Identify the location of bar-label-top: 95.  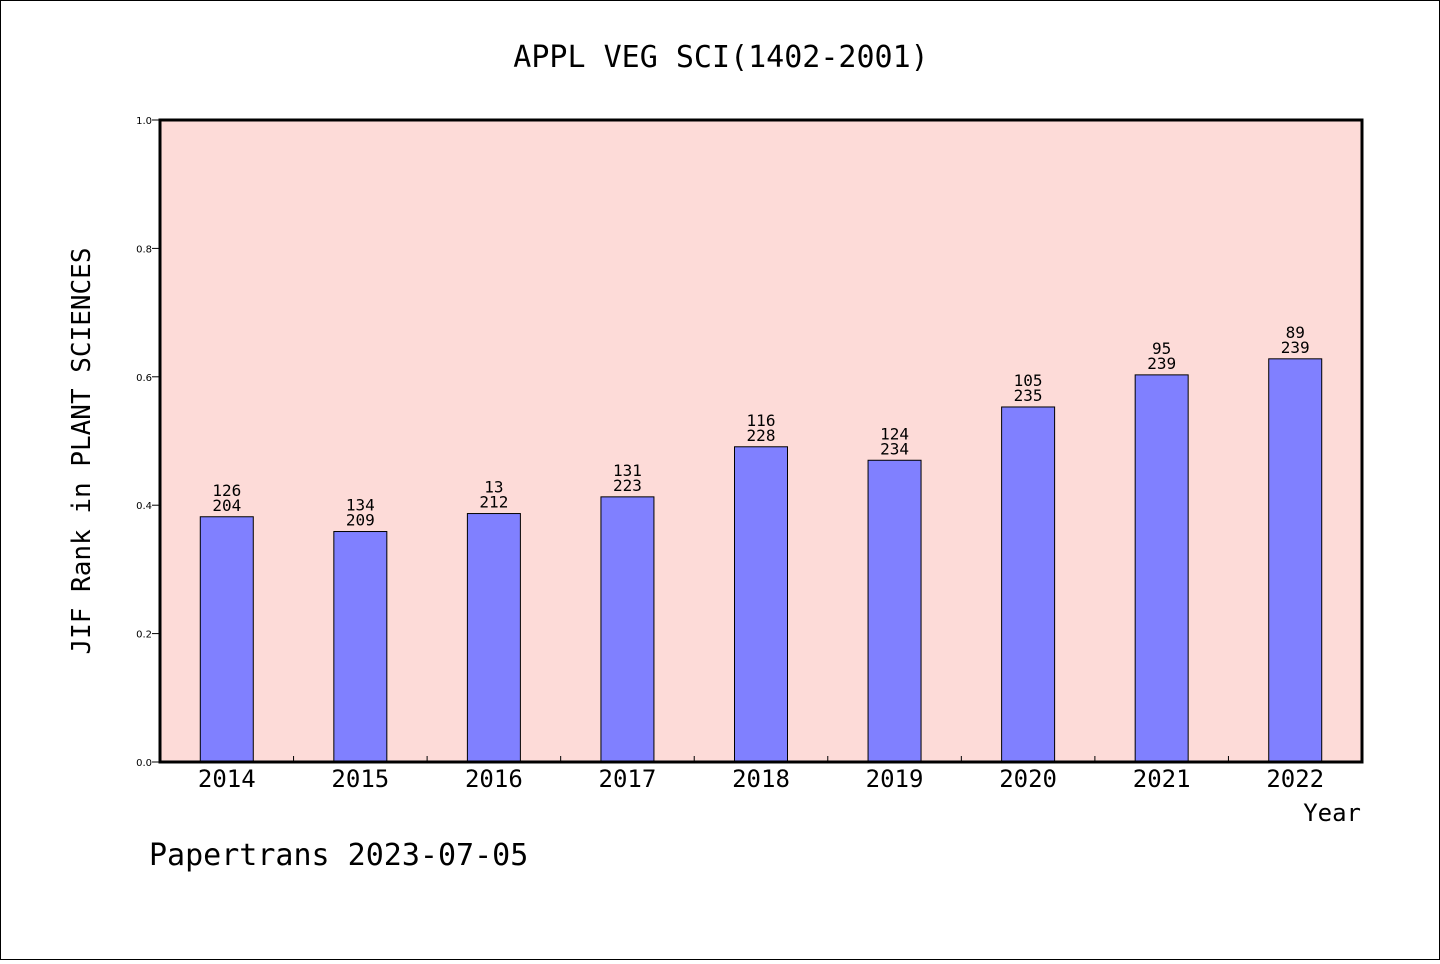
(1161, 348).